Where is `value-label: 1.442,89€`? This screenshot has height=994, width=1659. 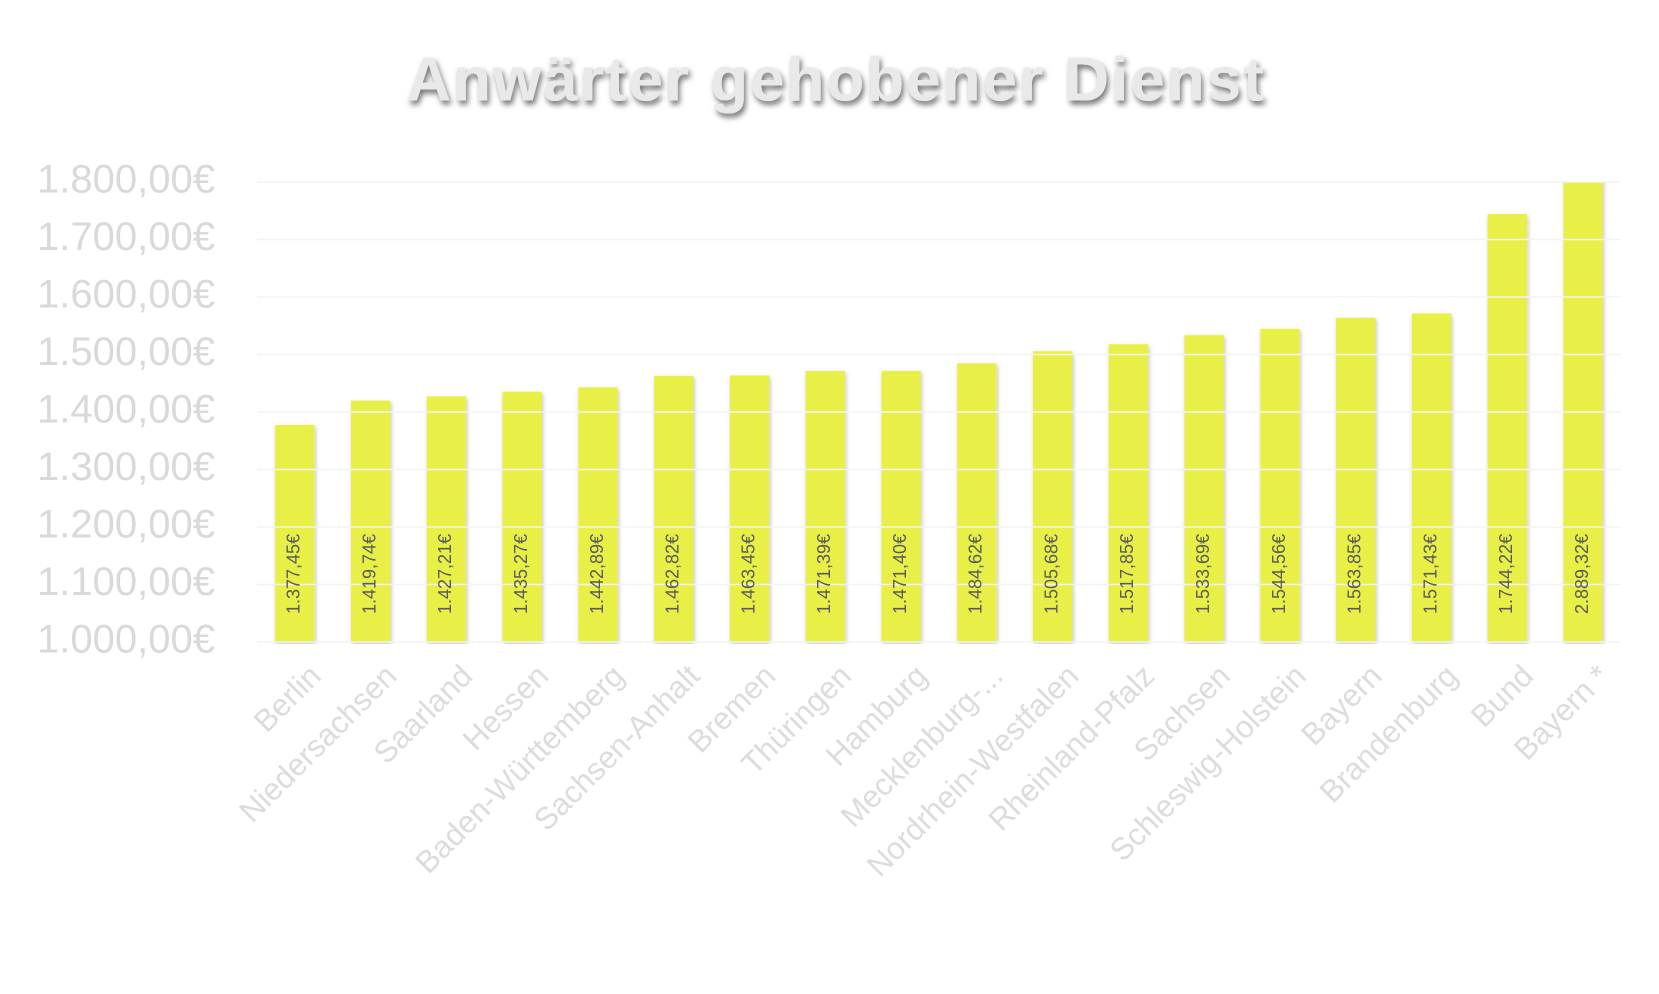 value-label: 1.442,89€ is located at coordinates (597, 574).